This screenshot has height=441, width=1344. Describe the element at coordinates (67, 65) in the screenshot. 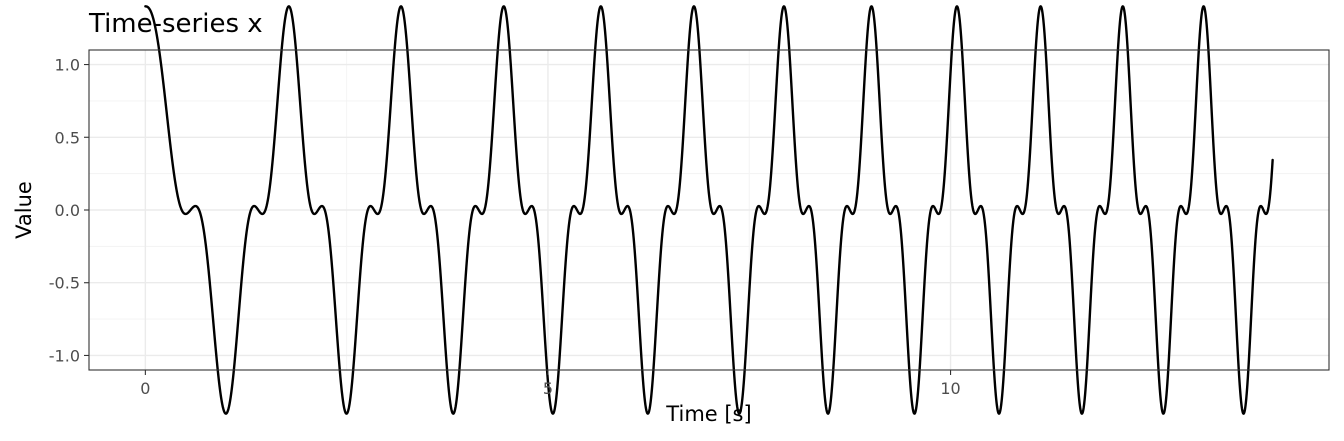

I see `y-tick-label: 1.0` at that location.